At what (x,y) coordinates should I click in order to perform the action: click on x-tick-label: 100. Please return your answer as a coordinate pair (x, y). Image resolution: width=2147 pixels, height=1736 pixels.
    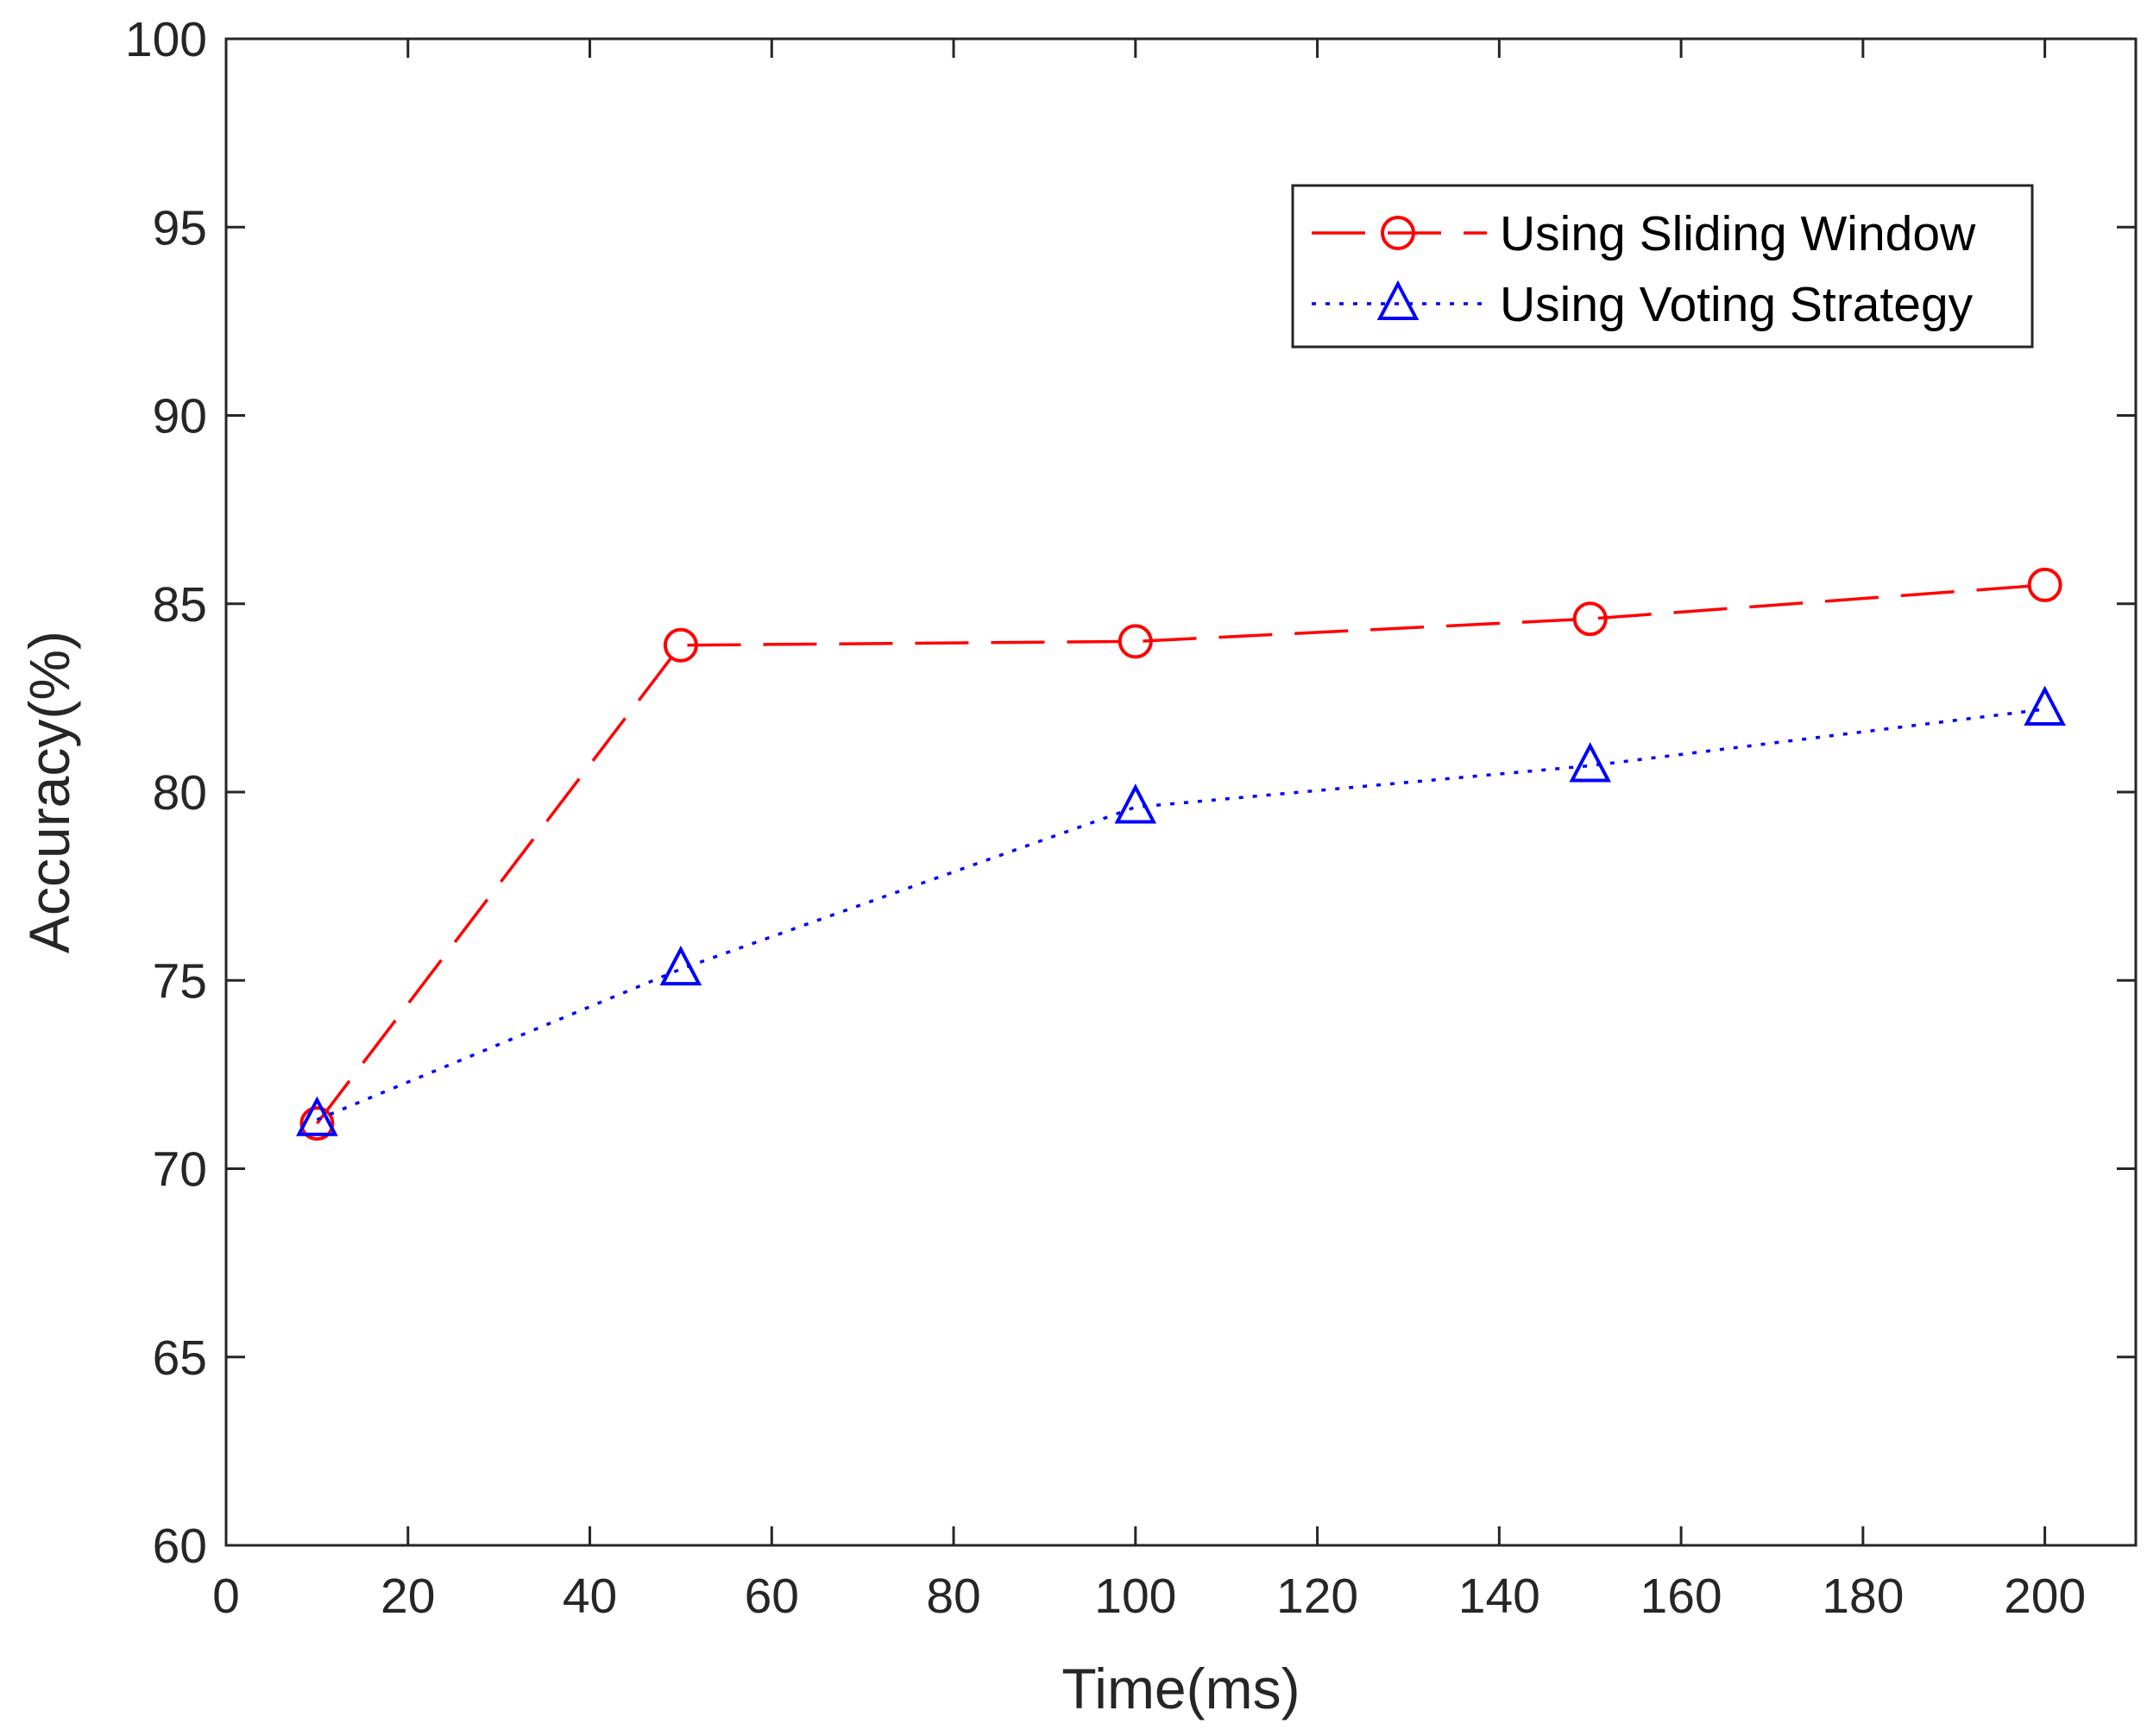
    Looking at the image, I should click on (1135, 1596).